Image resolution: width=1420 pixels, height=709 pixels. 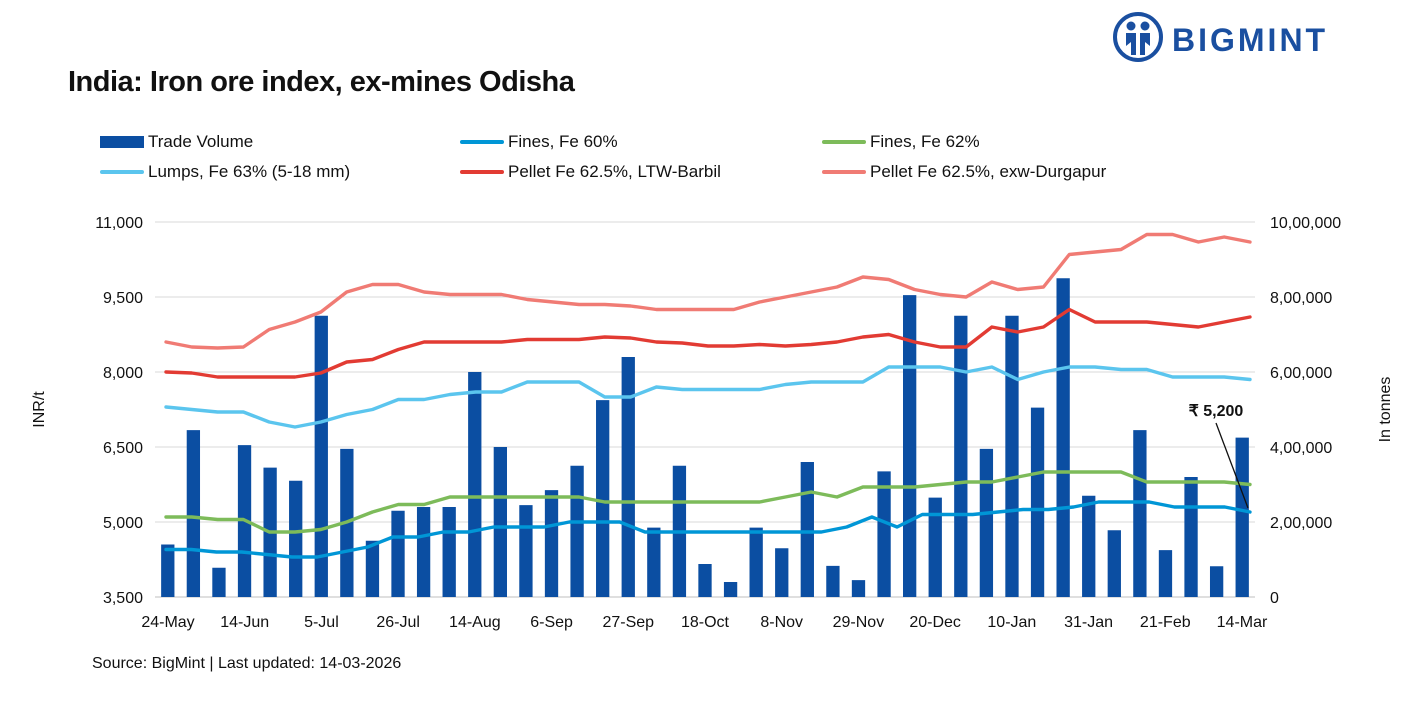 I want to click on legend-label: Fines, Fe 60%, so click(x=563, y=141).